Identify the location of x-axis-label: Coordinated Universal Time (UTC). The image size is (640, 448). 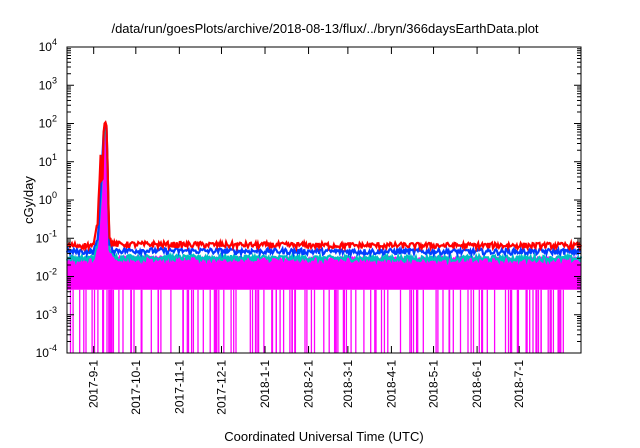
(323, 436).